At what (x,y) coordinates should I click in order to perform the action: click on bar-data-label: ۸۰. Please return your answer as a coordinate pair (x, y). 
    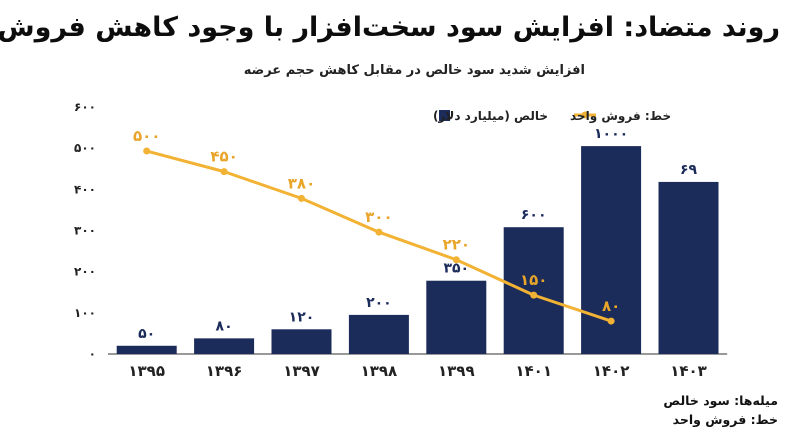
    Looking at the image, I should click on (224, 326).